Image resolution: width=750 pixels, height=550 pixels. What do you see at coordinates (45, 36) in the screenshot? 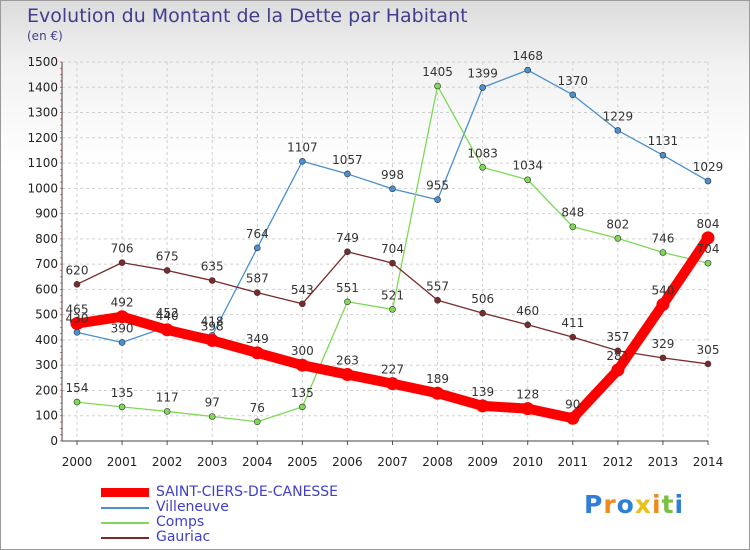
I see `unit-label: (en €)` at bounding box center [45, 36].